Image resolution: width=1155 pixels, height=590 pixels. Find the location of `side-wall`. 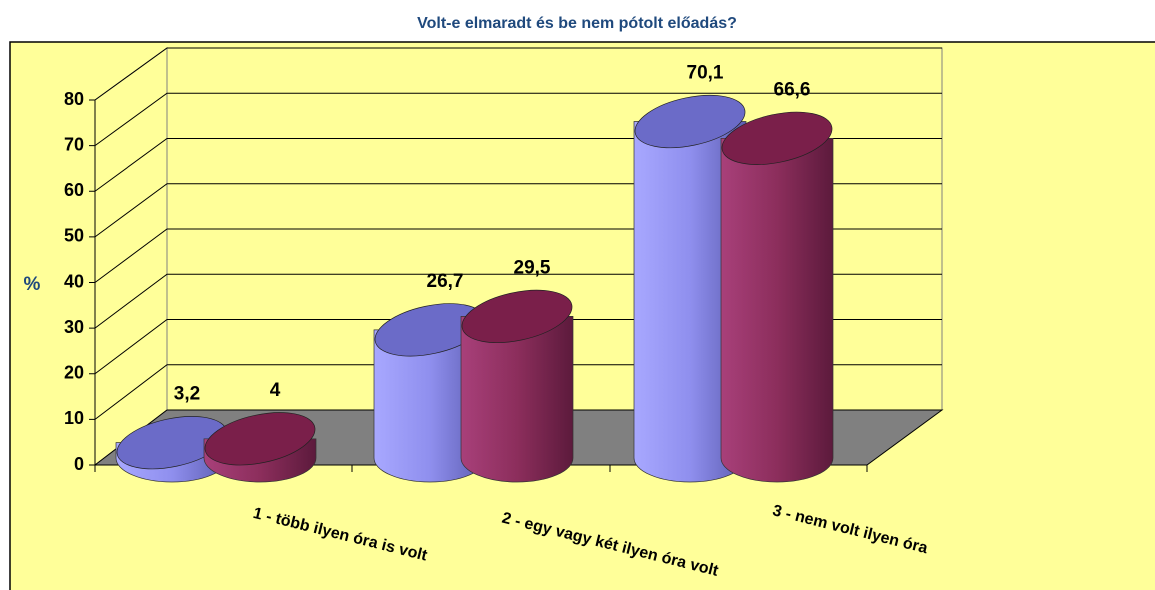

side-wall is located at coordinates (131, 257).